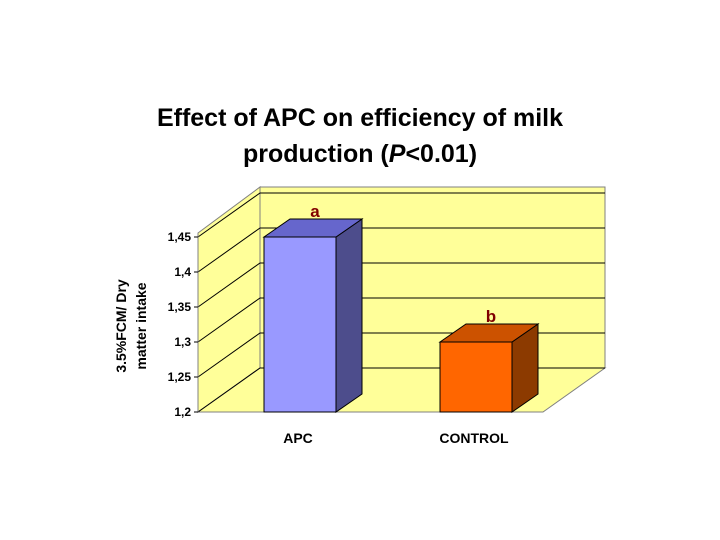 This screenshot has height=540, width=720. Describe the element at coordinates (141, 325) in the screenshot. I see `y-axis-title-line-2: matter intake` at that location.